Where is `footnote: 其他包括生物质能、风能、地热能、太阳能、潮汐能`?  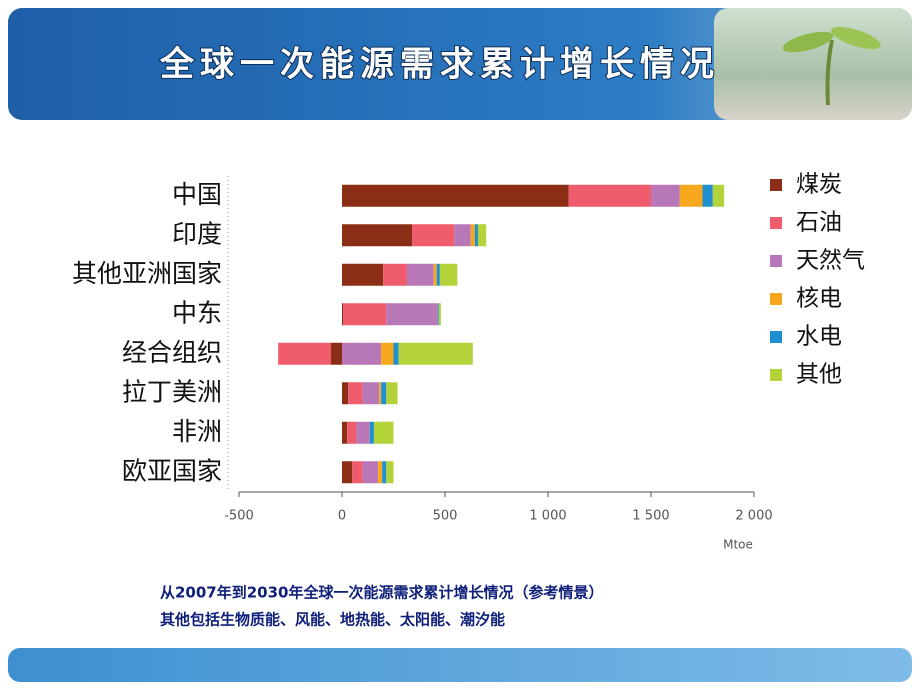 footnote: 其他包括生物质能、风能、地热能、太阳能、潮汐能 is located at coordinates (332, 620).